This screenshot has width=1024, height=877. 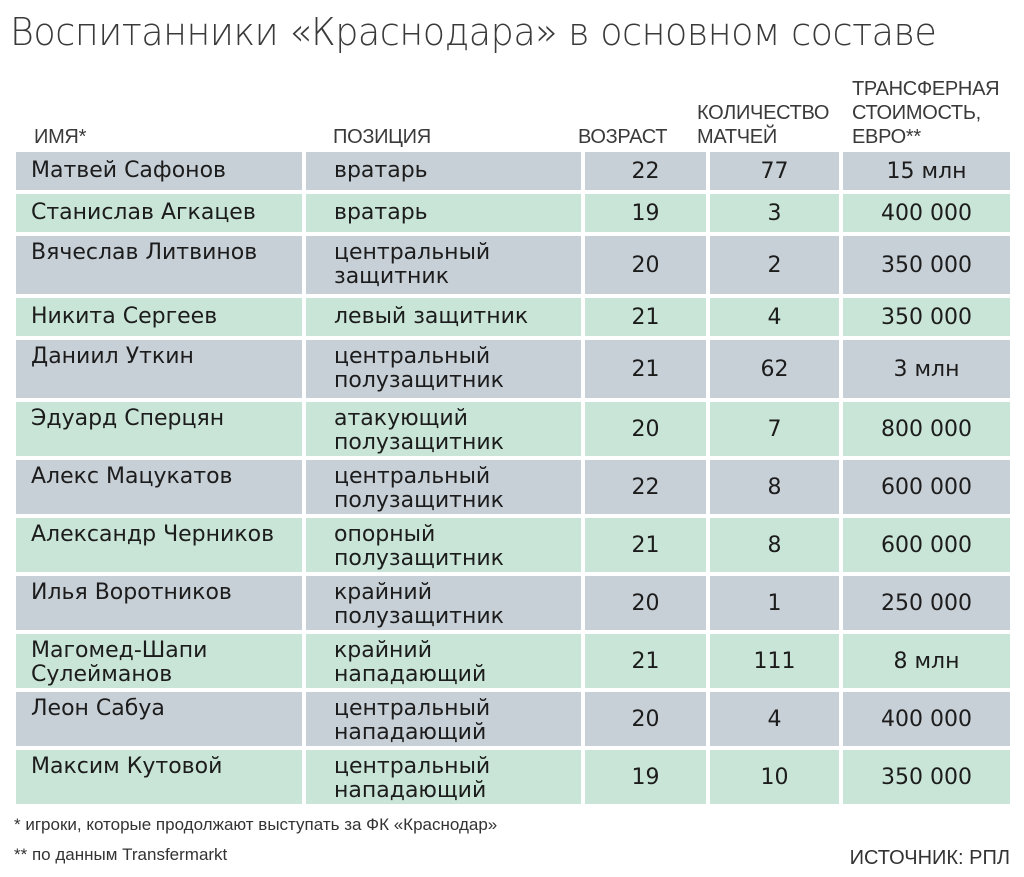 What do you see at coordinates (774, 213) in the screenshot?
I see `cell-matches: 3` at bounding box center [774, 213].